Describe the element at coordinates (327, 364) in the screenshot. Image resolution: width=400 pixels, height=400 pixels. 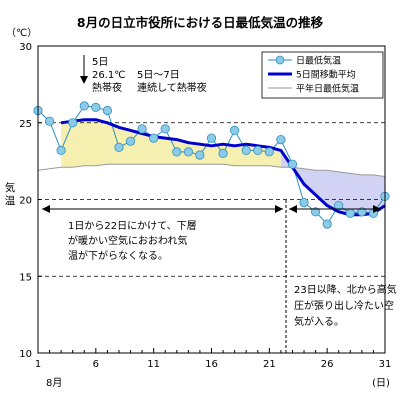
I see `x-tick-label: 26` at that location.